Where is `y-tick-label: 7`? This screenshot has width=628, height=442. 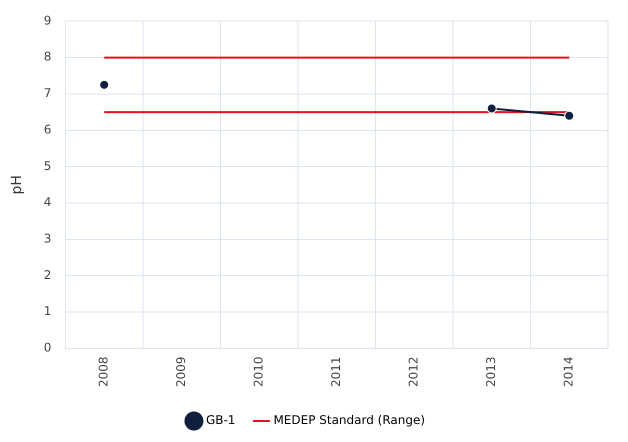
y-tick-label: 7 is located at coordinates (48, 93).